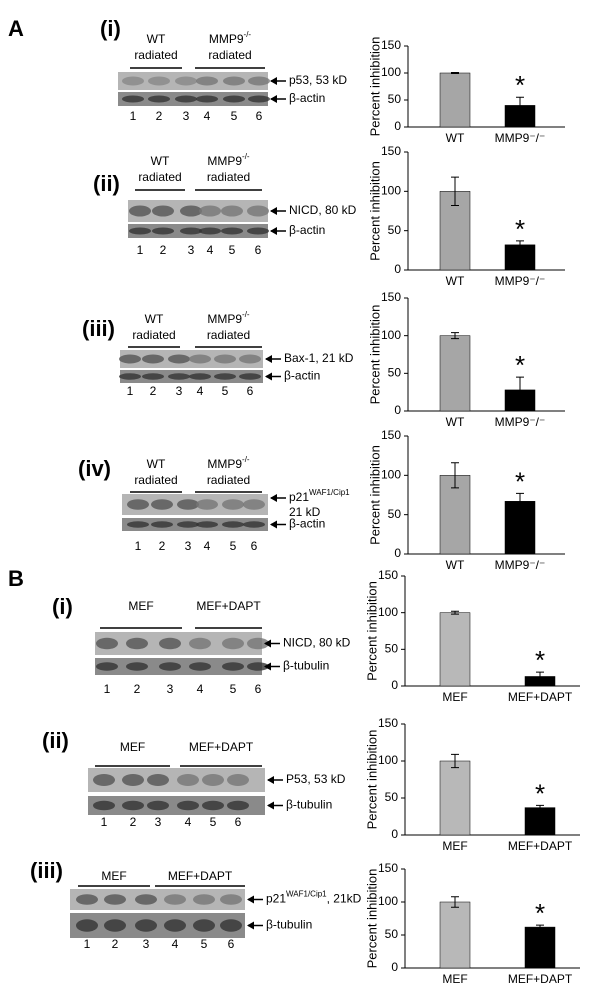 Image resolution: width=604 pixels, height=990 pixels. What do you see at coordinates (46, 870) in the screenshot?
I see `blot-label: (iii)` at bounding box center [46, 870].